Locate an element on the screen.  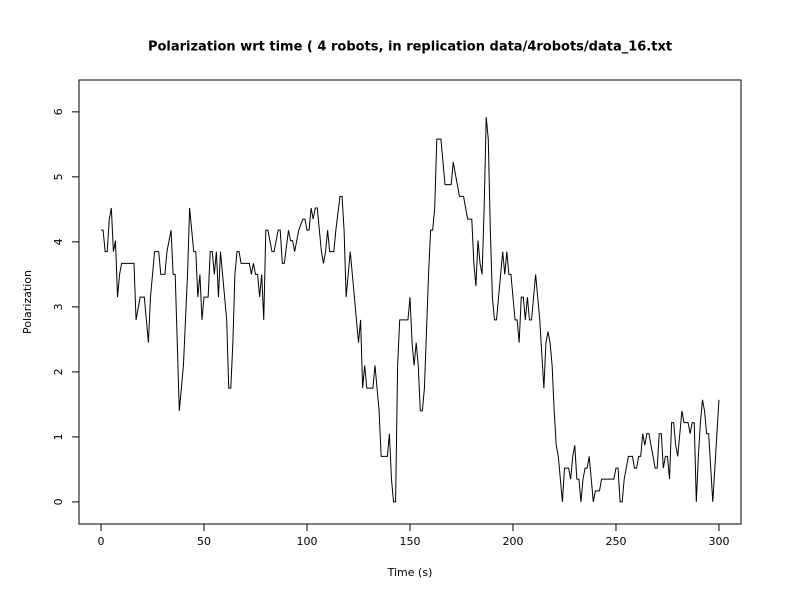
x-tick-label: 300 is located at coordinates (718, 541).